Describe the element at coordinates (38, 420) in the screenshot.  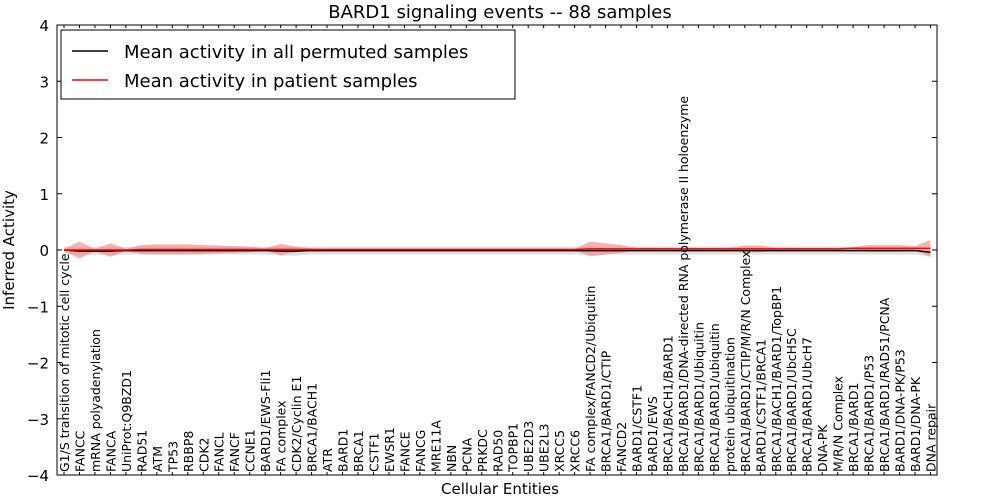
I see `y-tick-label: −3` at that location.